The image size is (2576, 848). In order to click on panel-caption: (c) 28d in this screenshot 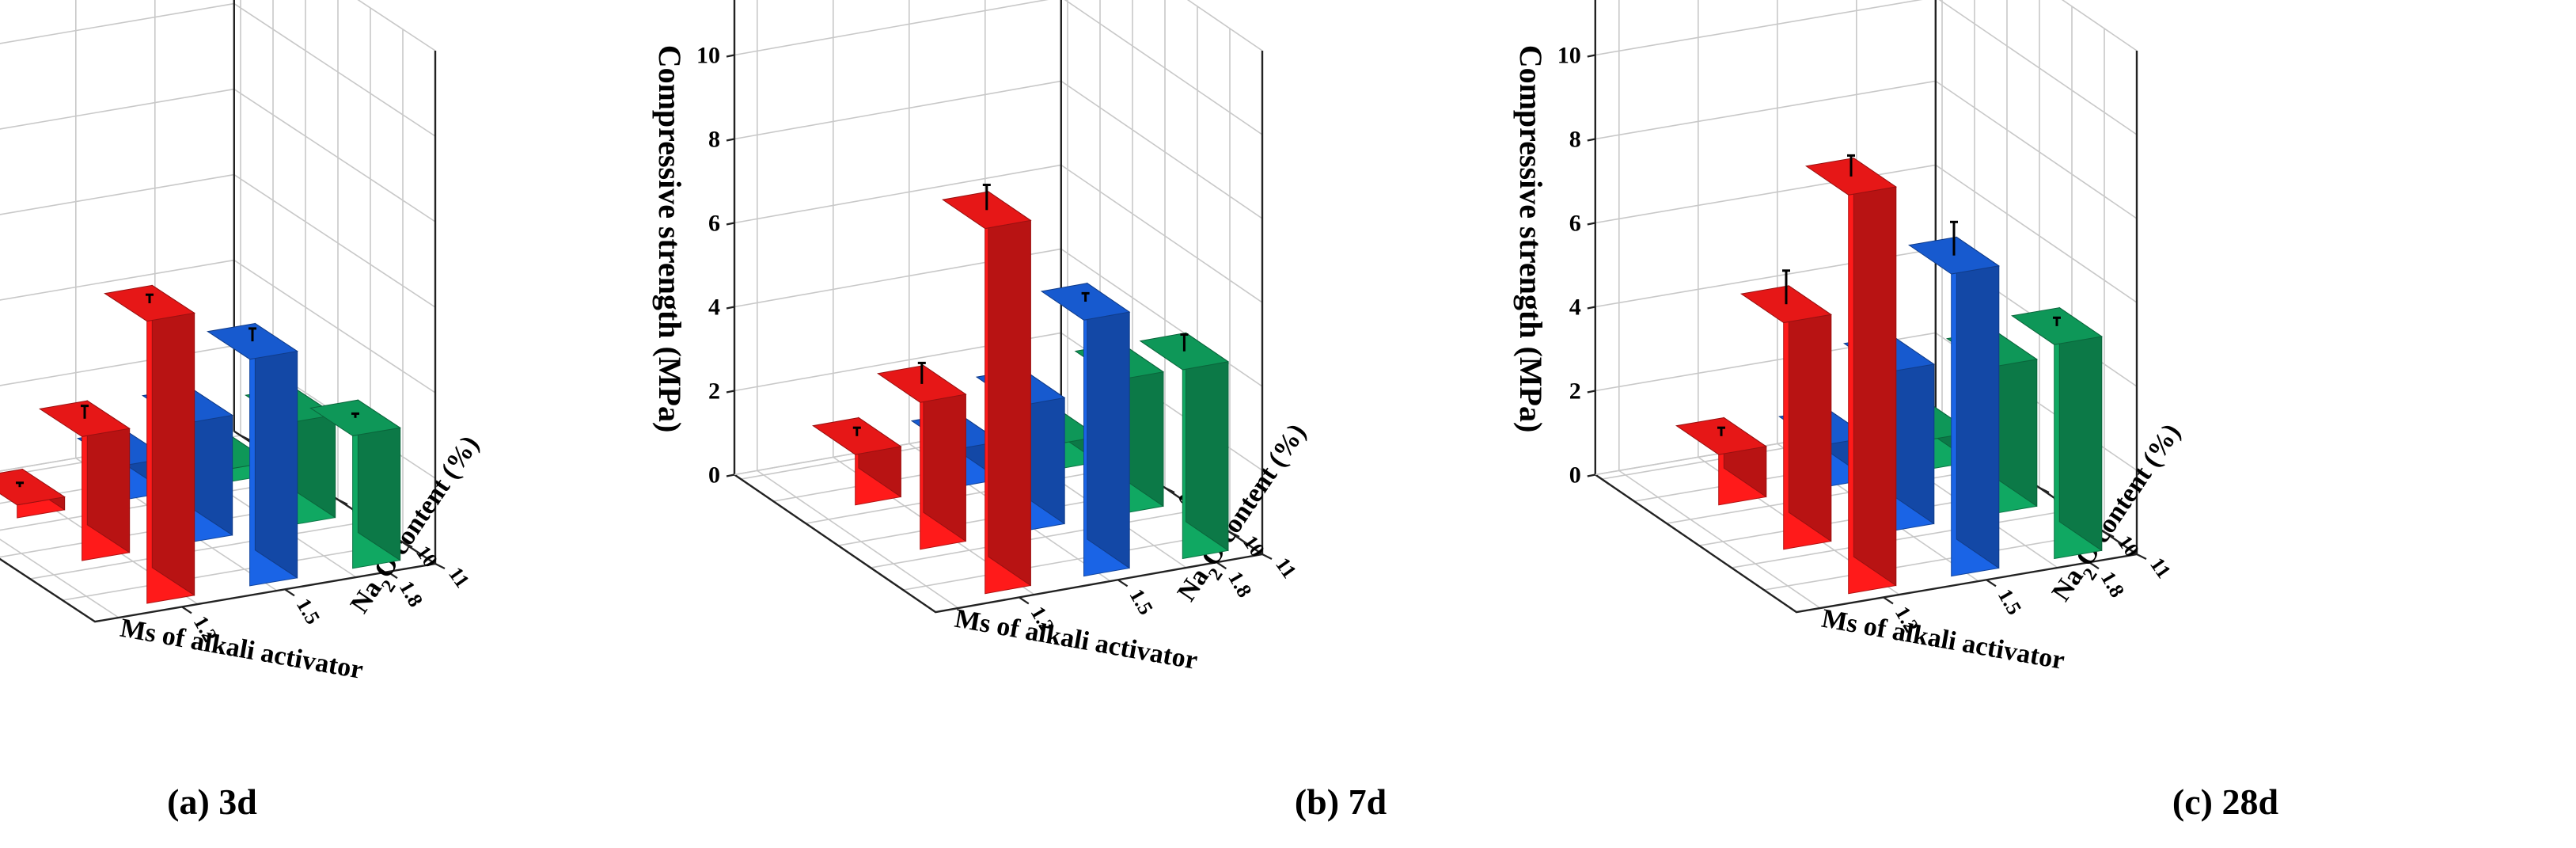, I will do `click(2225, 801)`.